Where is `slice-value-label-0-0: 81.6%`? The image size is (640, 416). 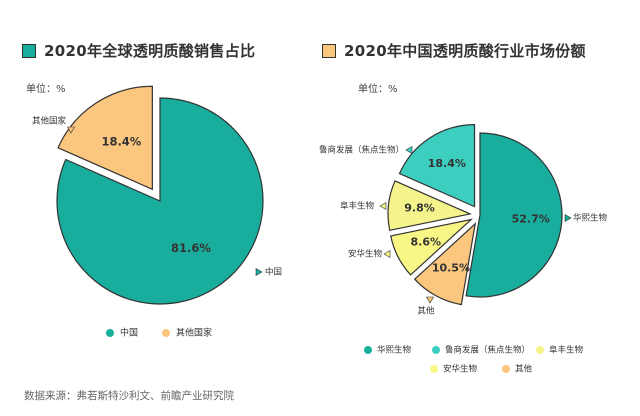 slice-value-label-0-0: 81.6% is located at coordinates (191, 248).